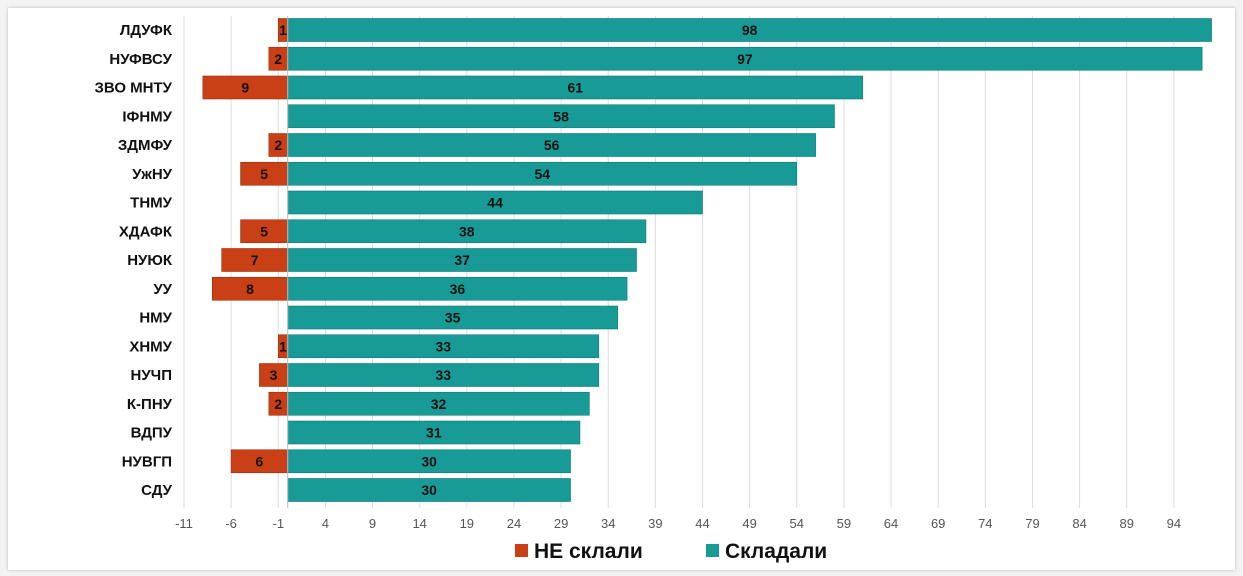 The width and height of the screenshot is (1243, 576). I want to click on data-label-not-passed: 7, so click(255, 260).